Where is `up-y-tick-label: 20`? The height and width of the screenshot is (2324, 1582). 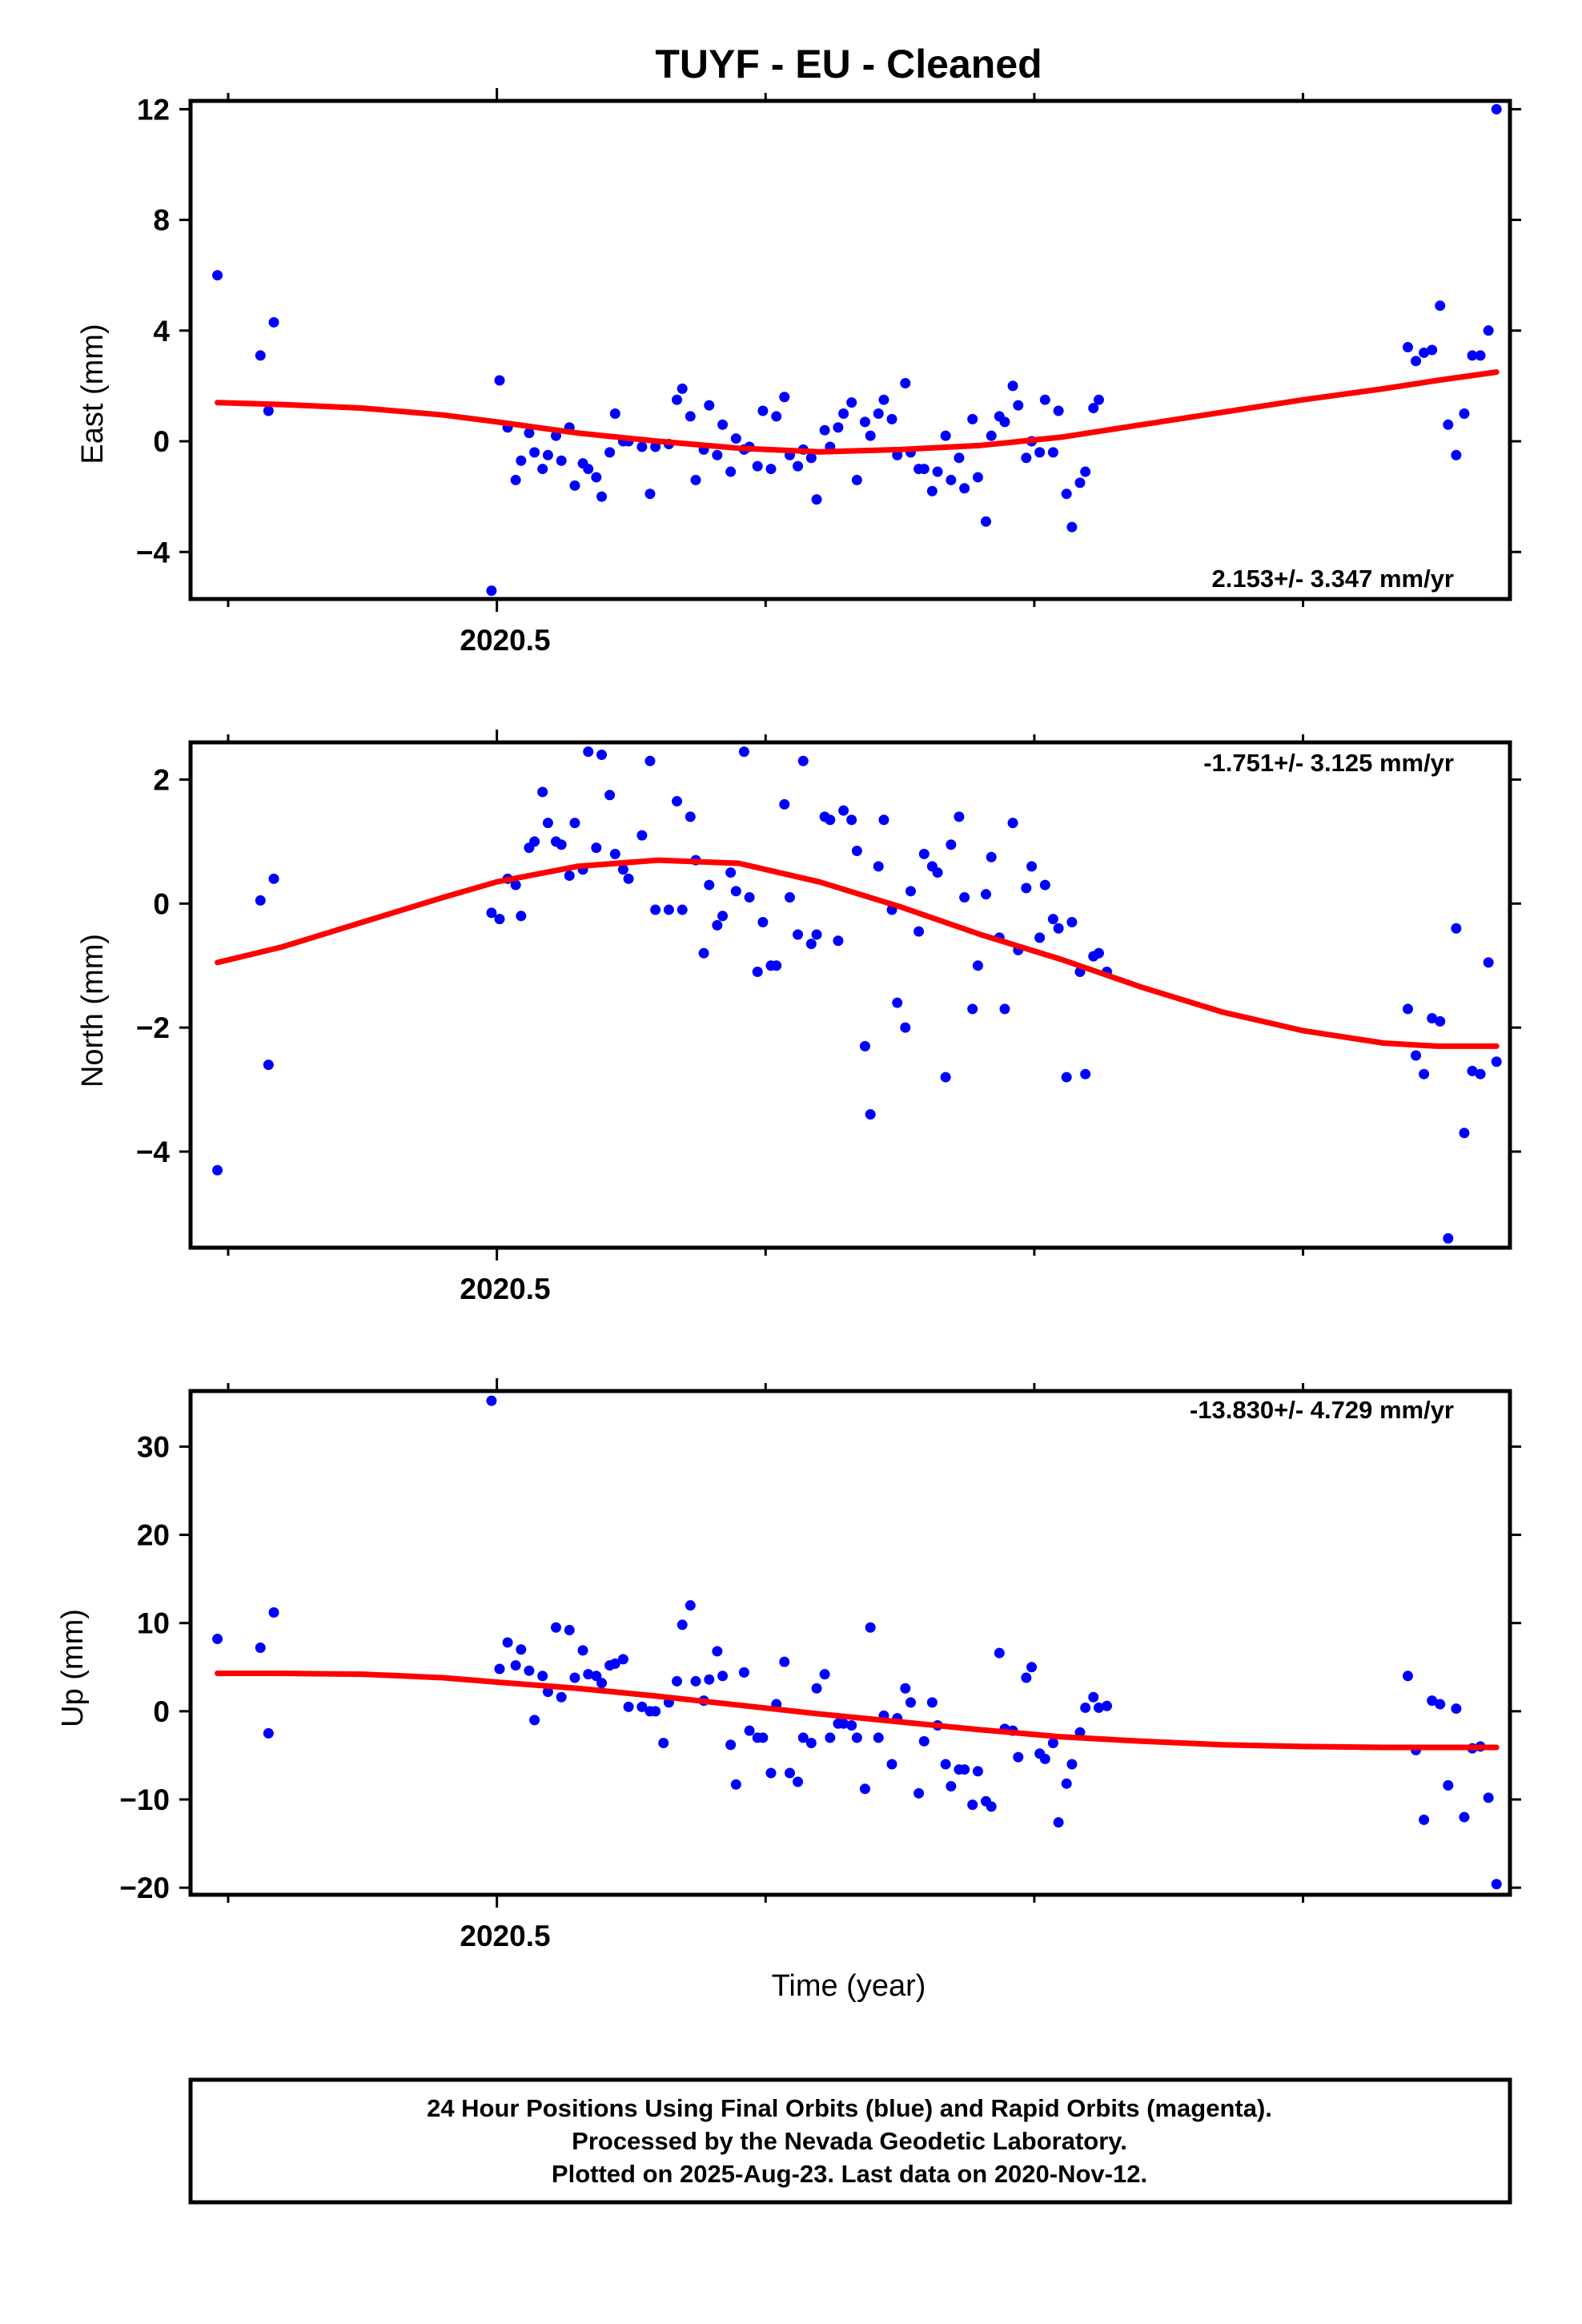
up-y-tick-label: 20 is located at coordinates (154, 1535).